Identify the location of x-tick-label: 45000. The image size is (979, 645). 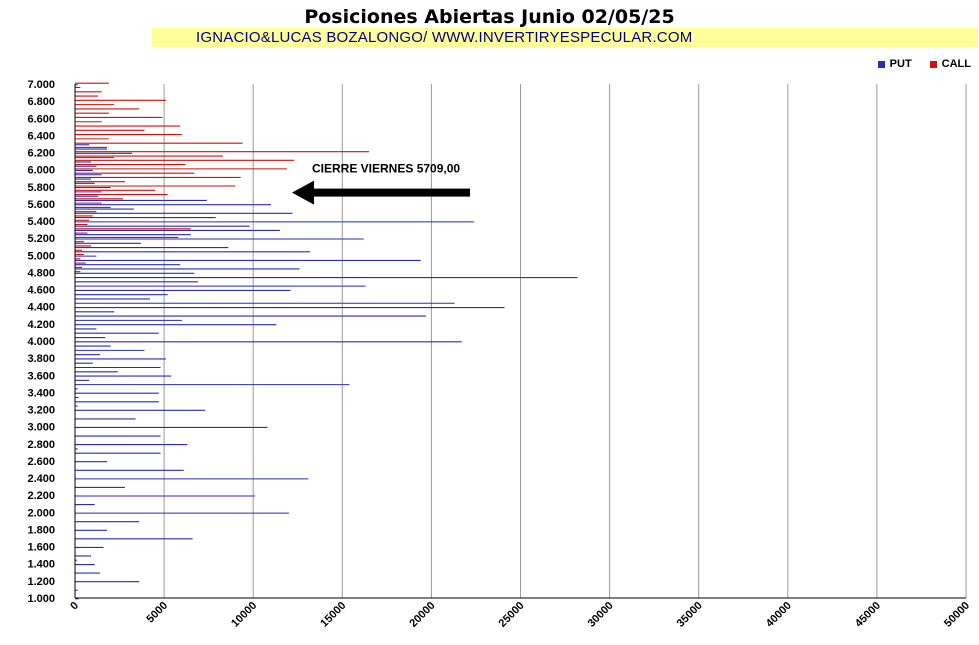
(868, 615).